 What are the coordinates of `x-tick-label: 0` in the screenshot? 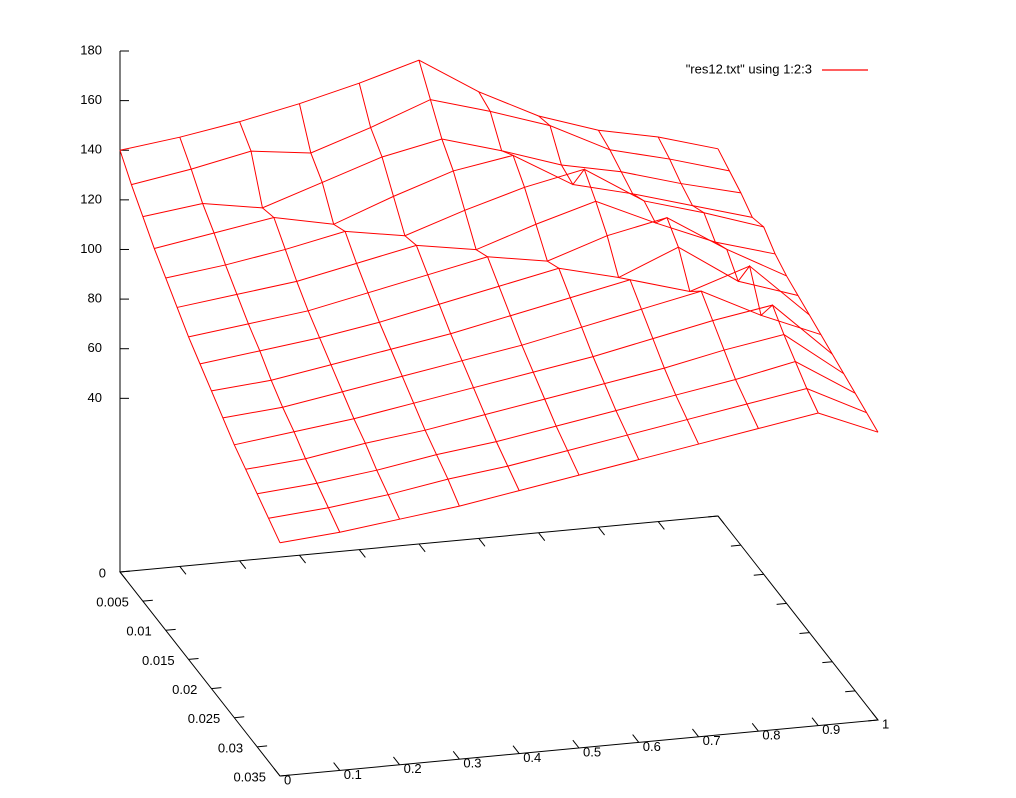 It's located at (287, 779).